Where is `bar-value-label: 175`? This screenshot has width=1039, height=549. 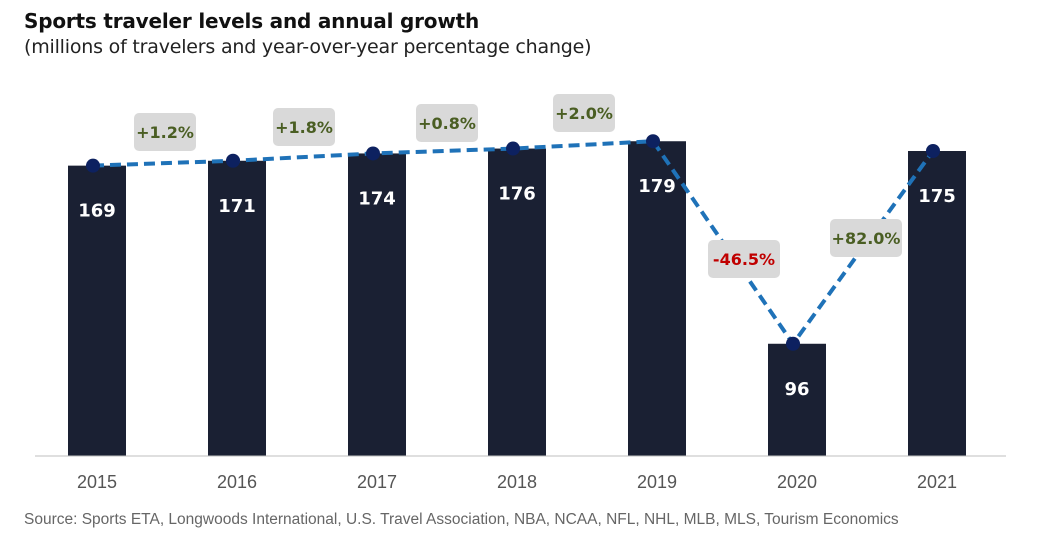 bar-value-label: 175 is located at coordinates (937, 196).